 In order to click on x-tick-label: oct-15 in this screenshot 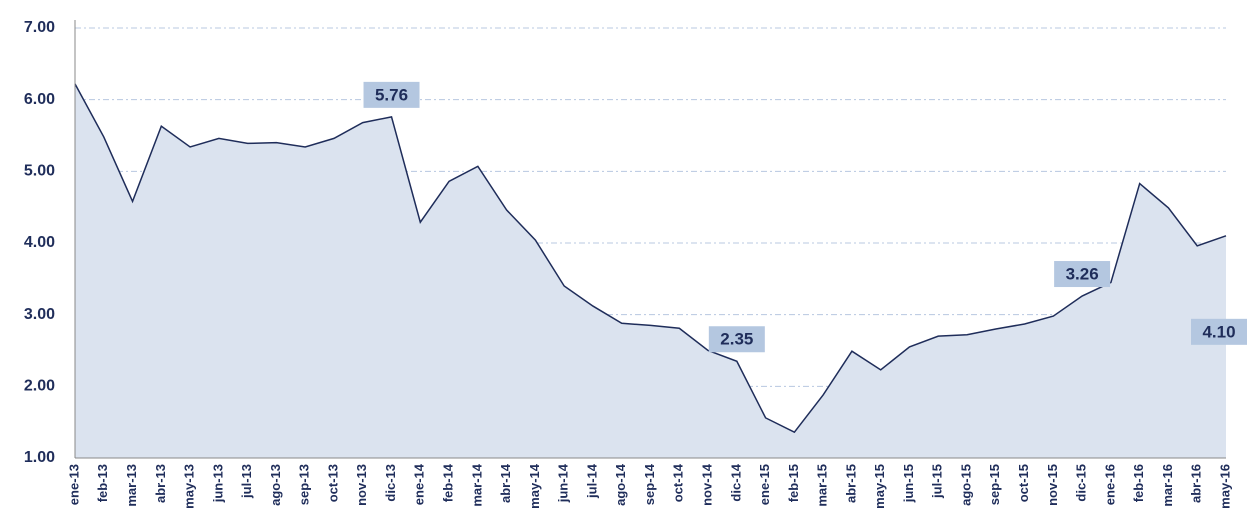, I will do `click(1023, 483)`.